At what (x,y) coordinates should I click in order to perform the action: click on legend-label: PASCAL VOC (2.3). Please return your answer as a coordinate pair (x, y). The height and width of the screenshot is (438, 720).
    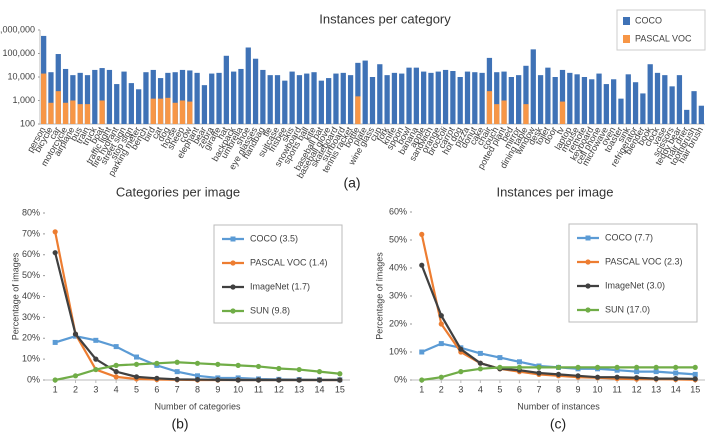
    Looking at the image, I should click on (644, 261).